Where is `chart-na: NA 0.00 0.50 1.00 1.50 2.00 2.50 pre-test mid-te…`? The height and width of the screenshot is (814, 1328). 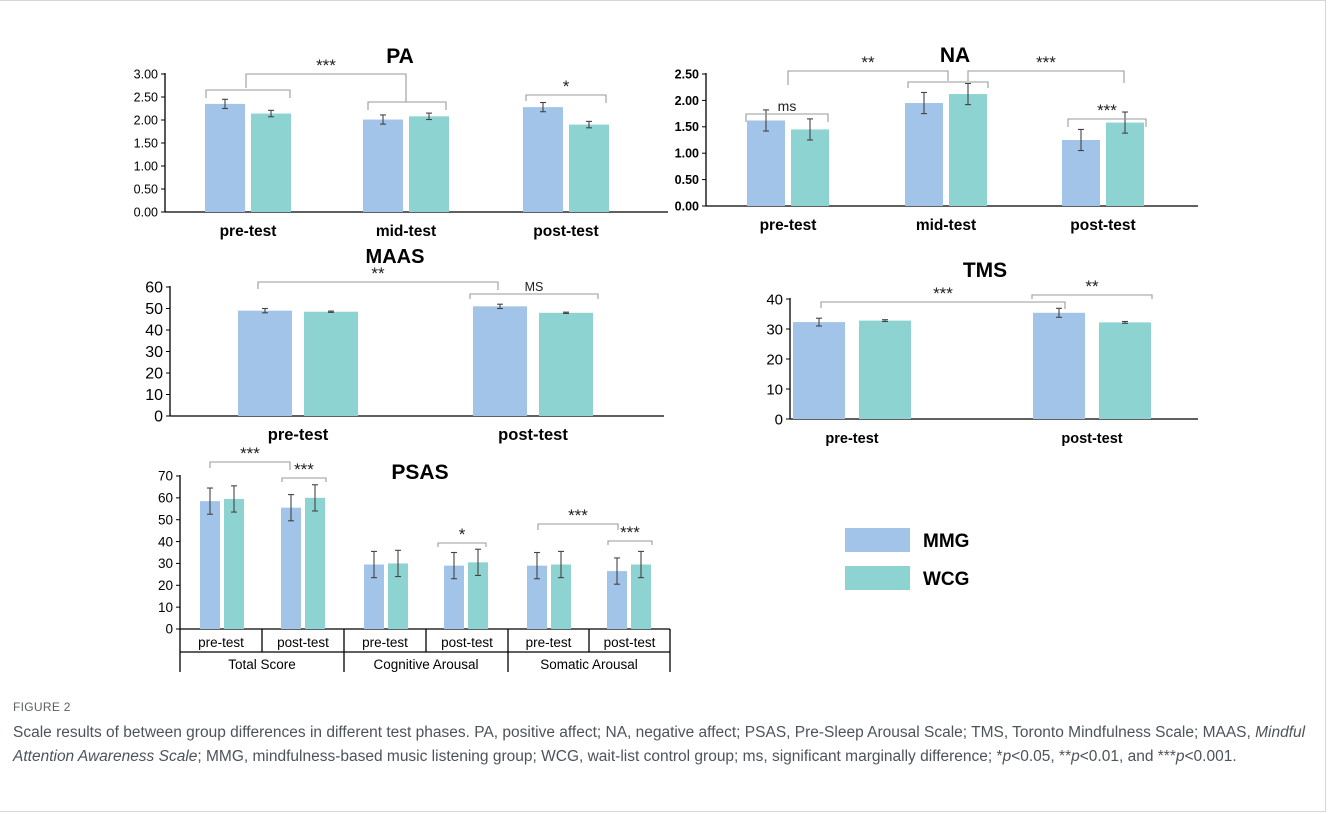
chart-na: NA 0.00 0.50 1.00 1.50 2.00 2.50 pre-test mid-te… is located at coordinates (936, 139).